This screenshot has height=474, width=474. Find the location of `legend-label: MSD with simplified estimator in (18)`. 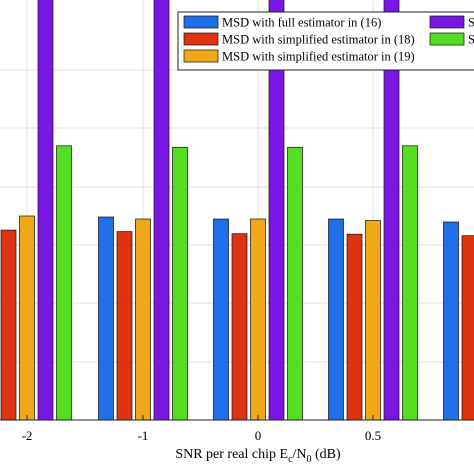

legend-label: MSD with simplified estimator in (18) is located at coordinates (318, 40).